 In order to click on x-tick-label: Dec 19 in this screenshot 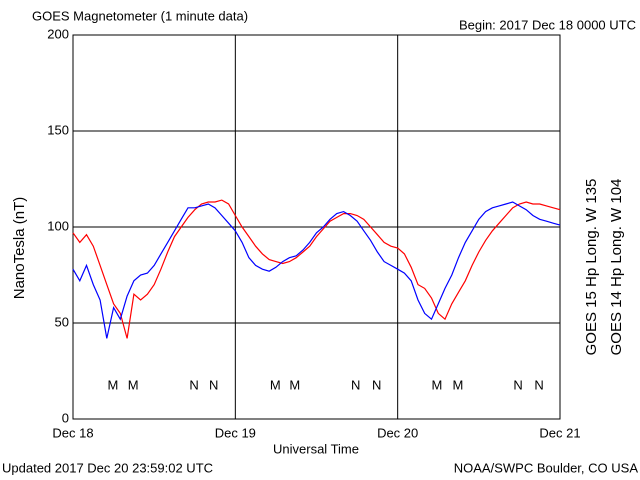, I will do `click(235, 432)`.